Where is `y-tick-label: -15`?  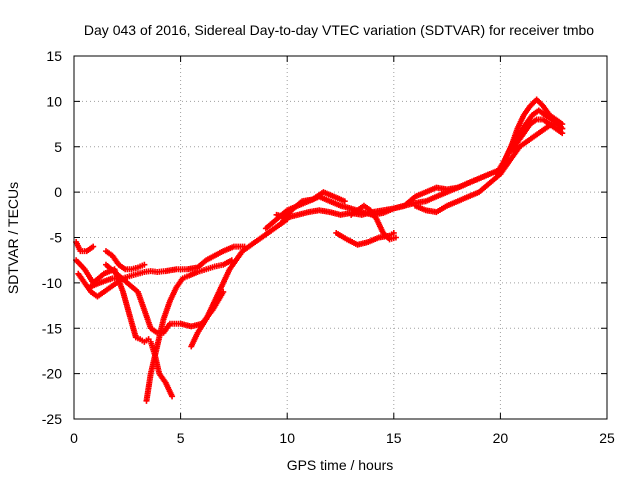 y-tick-label: -15 is located at coordinates (52, 328).